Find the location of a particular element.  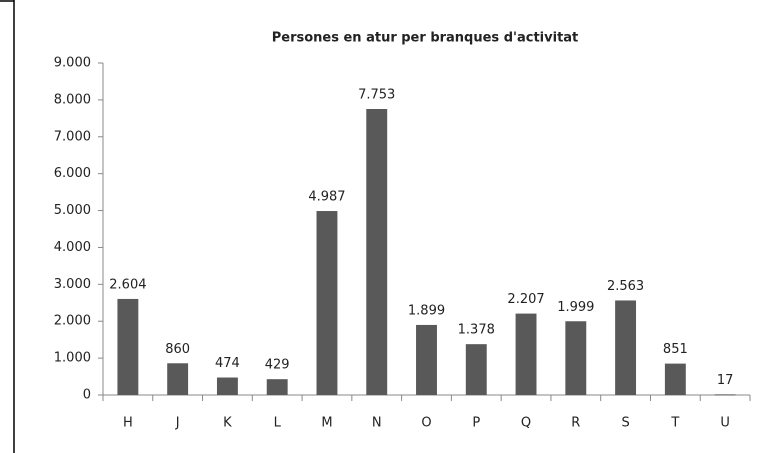

data-label: 851 is located at coordinates (675, 349).